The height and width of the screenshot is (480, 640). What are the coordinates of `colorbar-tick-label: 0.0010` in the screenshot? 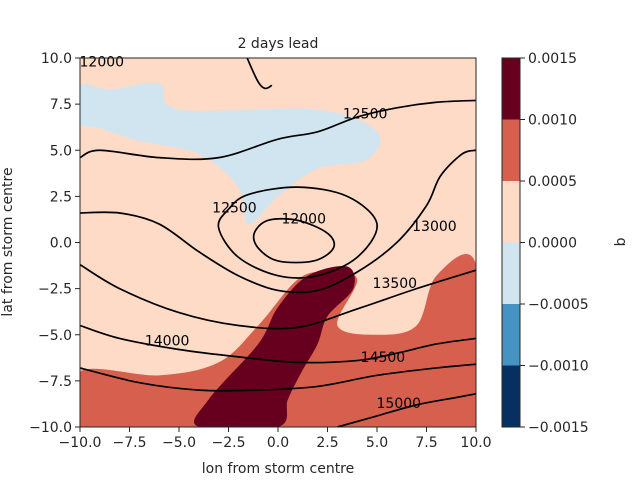 It's located at (552, 121).